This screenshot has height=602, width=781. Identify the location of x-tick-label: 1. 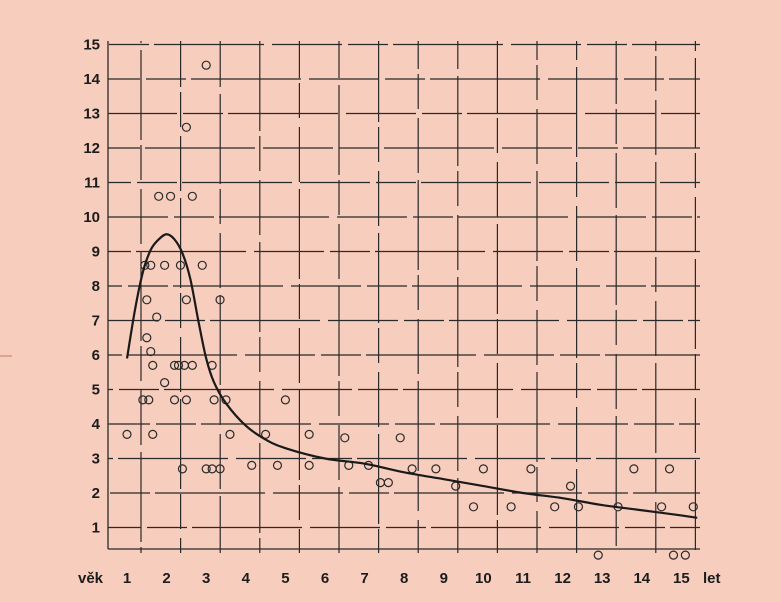
(127, 578).